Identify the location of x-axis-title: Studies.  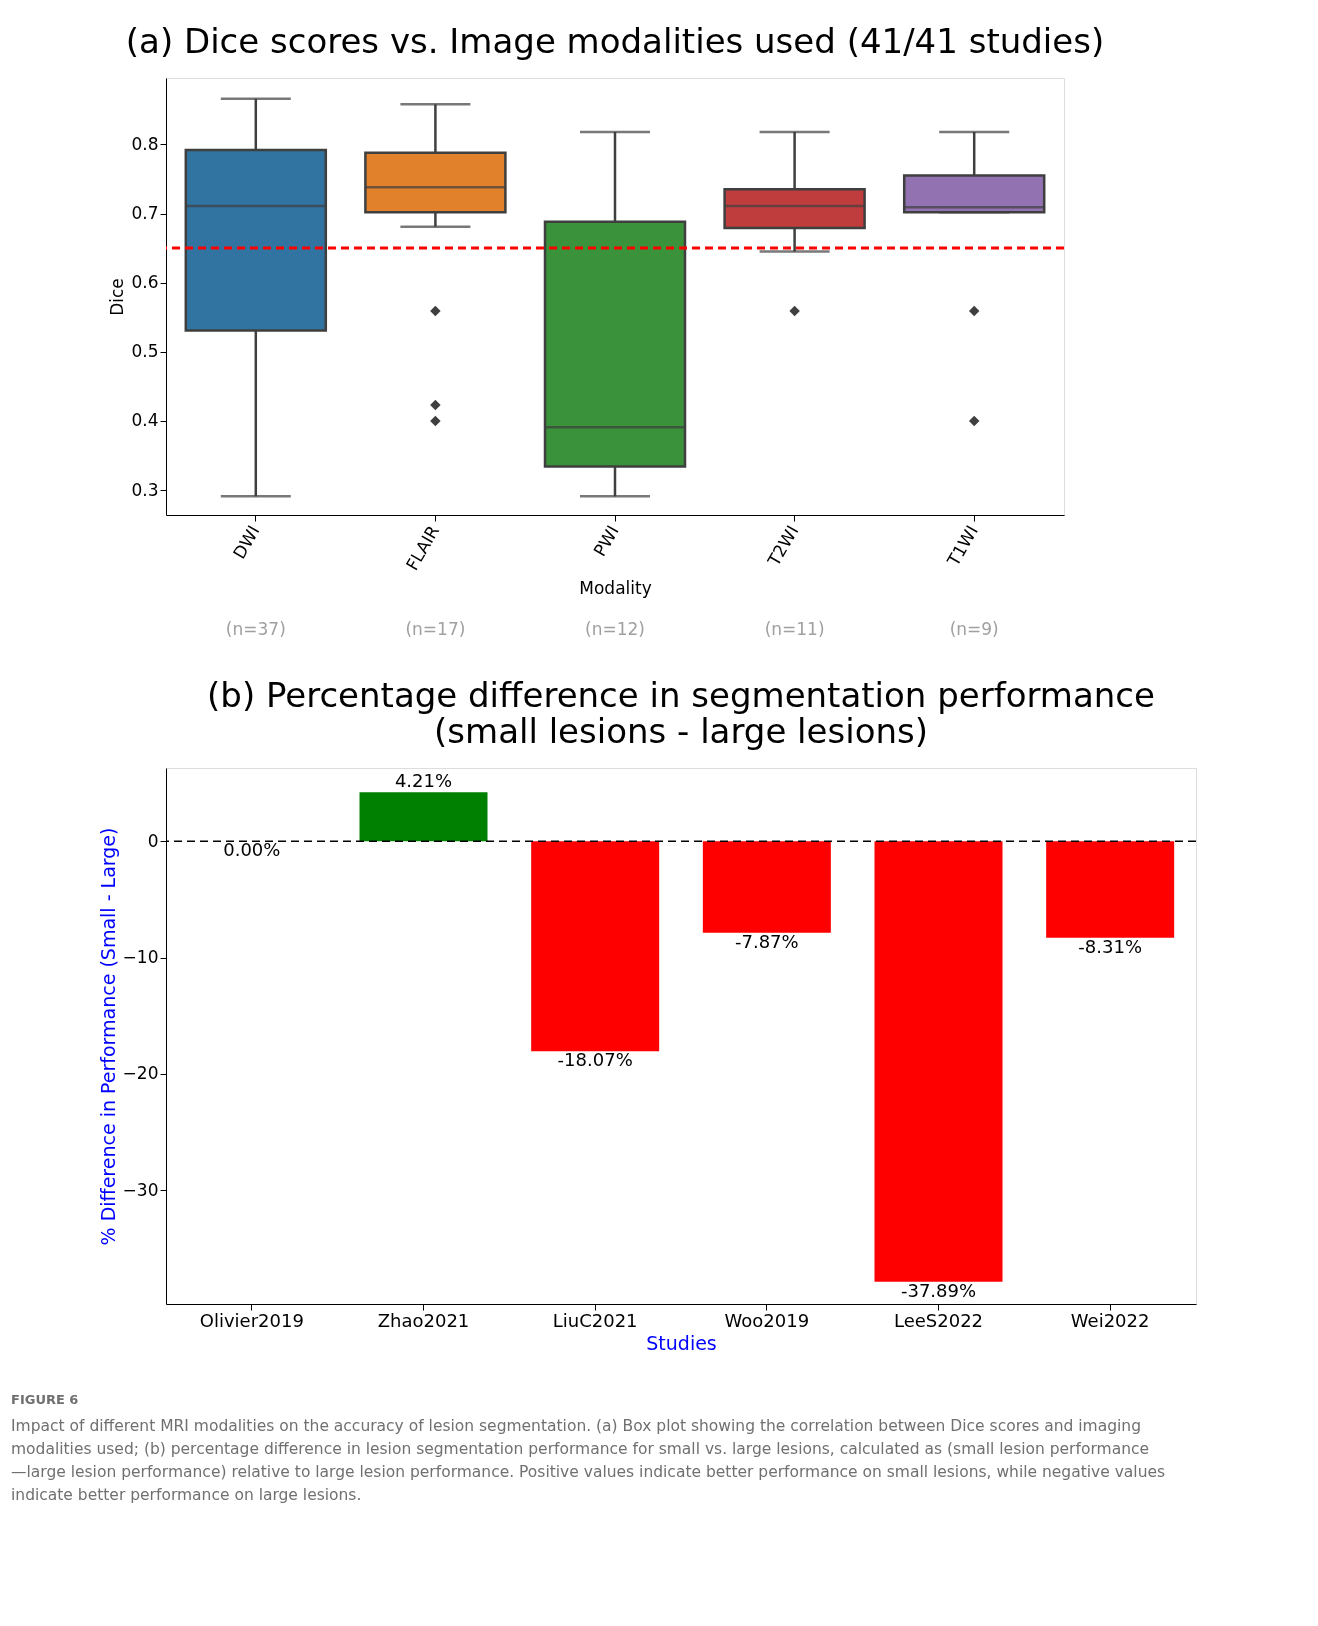
(681, 1342).